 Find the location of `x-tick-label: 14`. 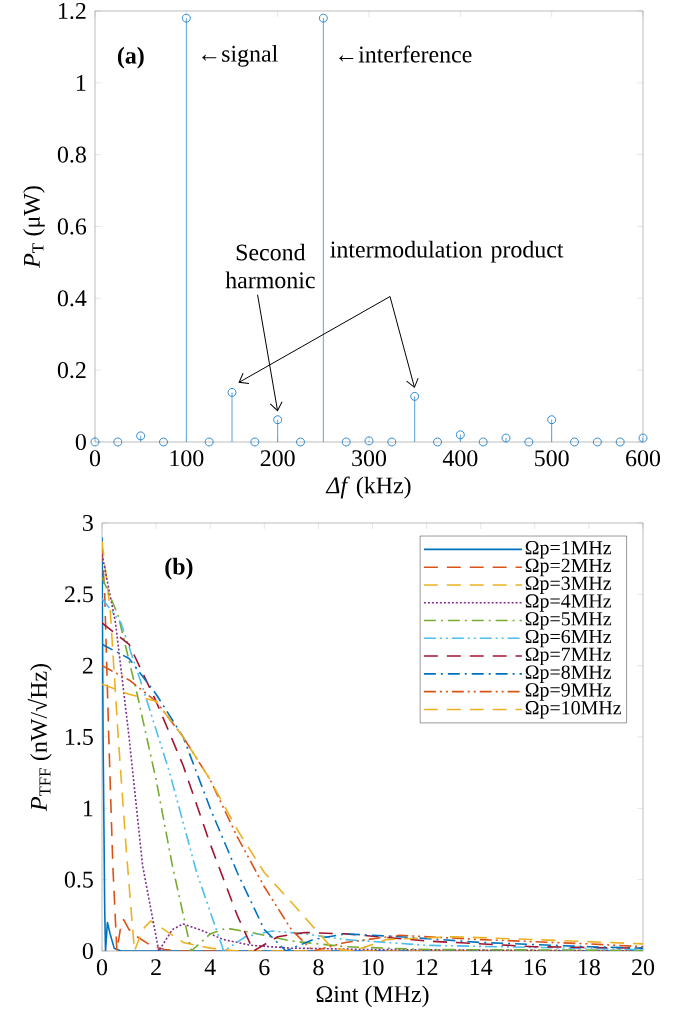

x-tick-label: 14 is located at coordinates (481, 967).